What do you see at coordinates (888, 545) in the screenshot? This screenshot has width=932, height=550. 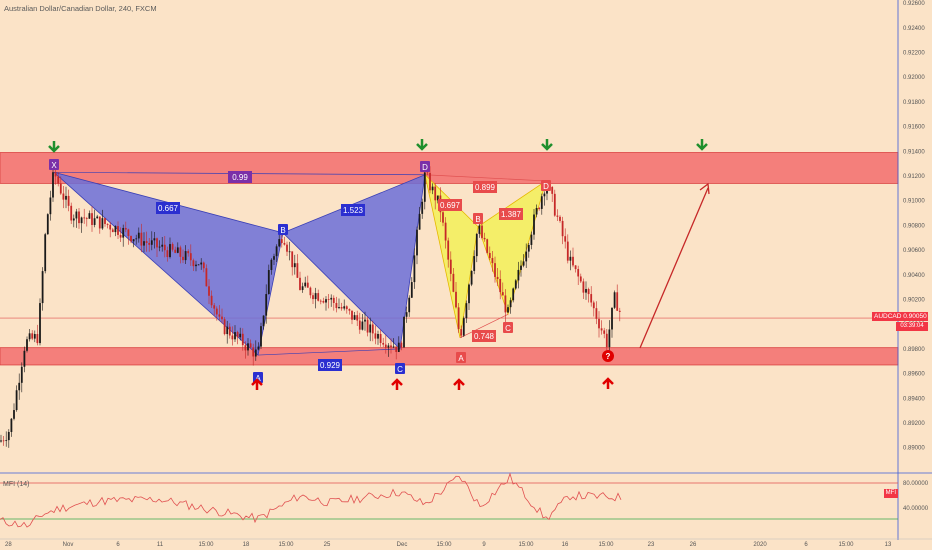 I see `time-tick-label: 13` at bounding box center [888, 545].